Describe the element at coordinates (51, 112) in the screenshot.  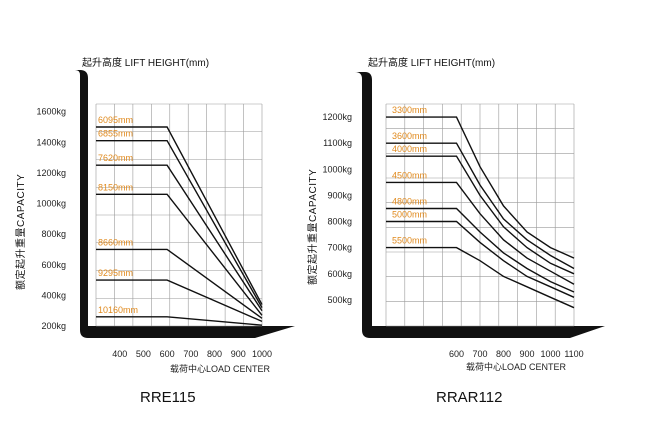
I see `y-tick-label: 1600kg` at that location.